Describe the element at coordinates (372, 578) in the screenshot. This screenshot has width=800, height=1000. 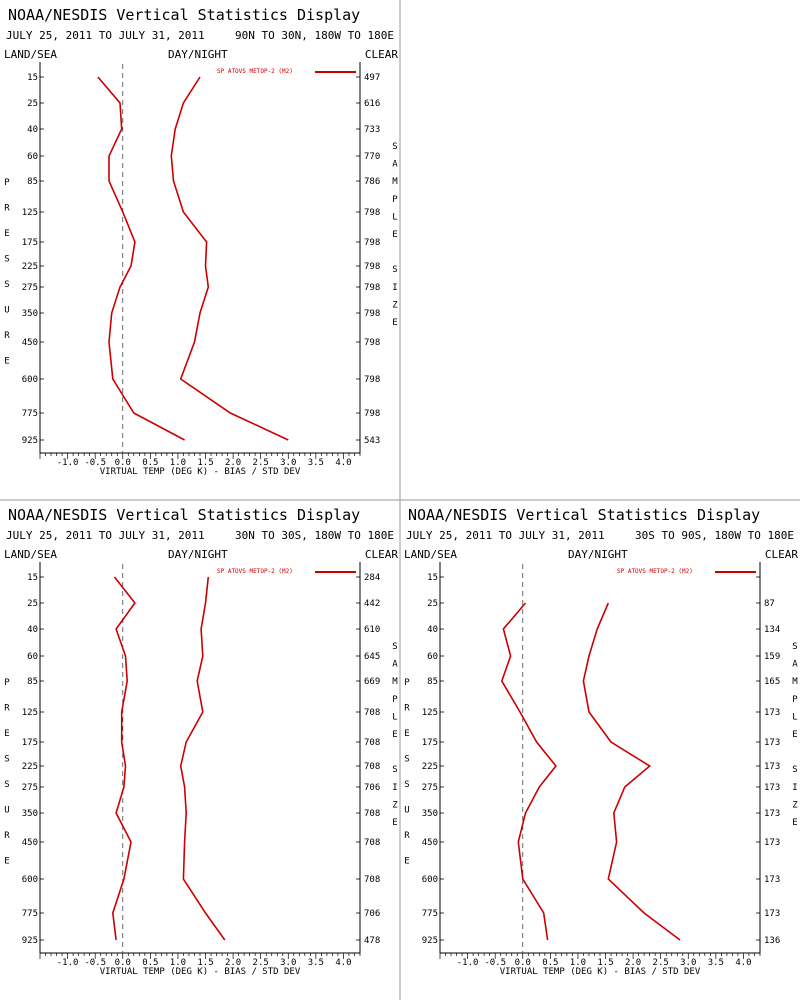
I see `sample-size-label: 284` at that location.